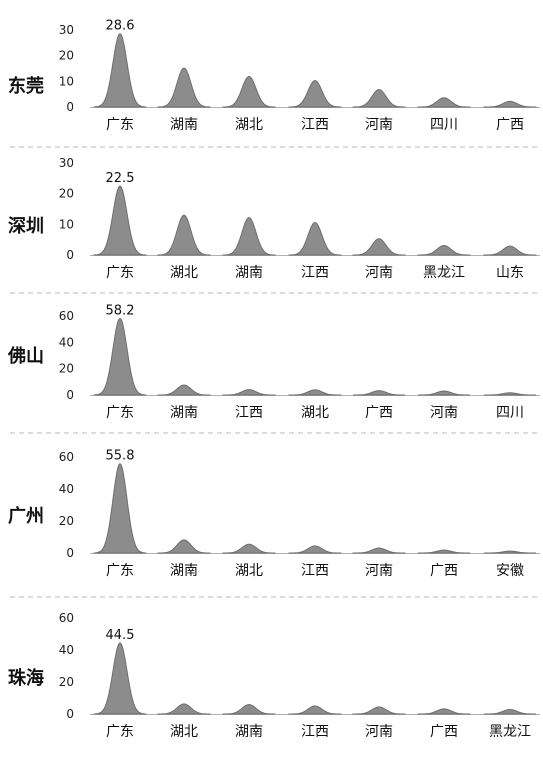 The image size is (543, 759). Describe the element at coordinates (120, 178) in the screenshot. I see `peak-value-label: 22.5` at that location.